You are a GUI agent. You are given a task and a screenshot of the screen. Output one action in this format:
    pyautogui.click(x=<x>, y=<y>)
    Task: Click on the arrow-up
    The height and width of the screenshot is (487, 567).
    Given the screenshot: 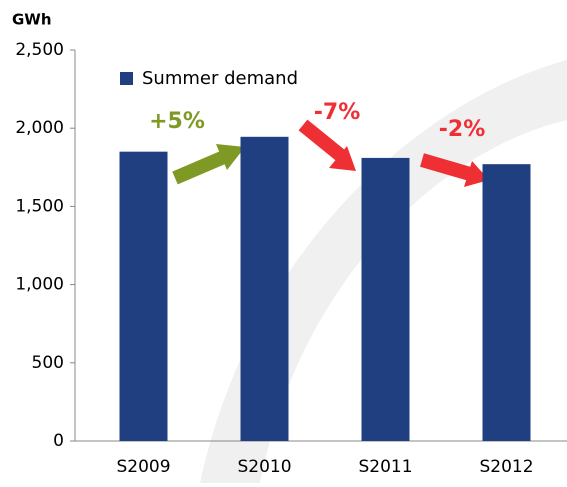 What is the action you would take?
    pyautogui.click(x=208, y=164)
    